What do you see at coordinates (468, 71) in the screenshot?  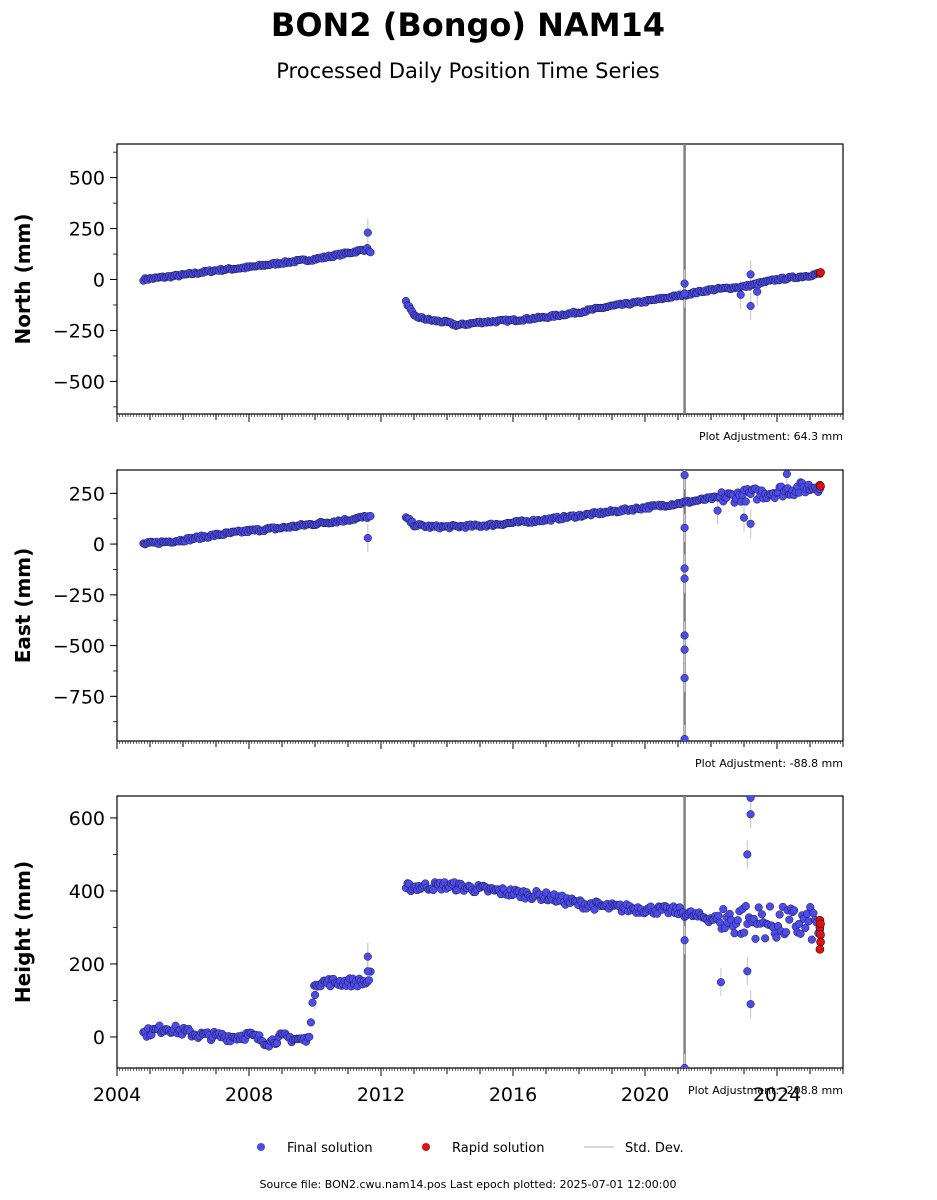 I see `chart-subtitle: Processed Daily Position Time Series` at bounding box center [468, 71].